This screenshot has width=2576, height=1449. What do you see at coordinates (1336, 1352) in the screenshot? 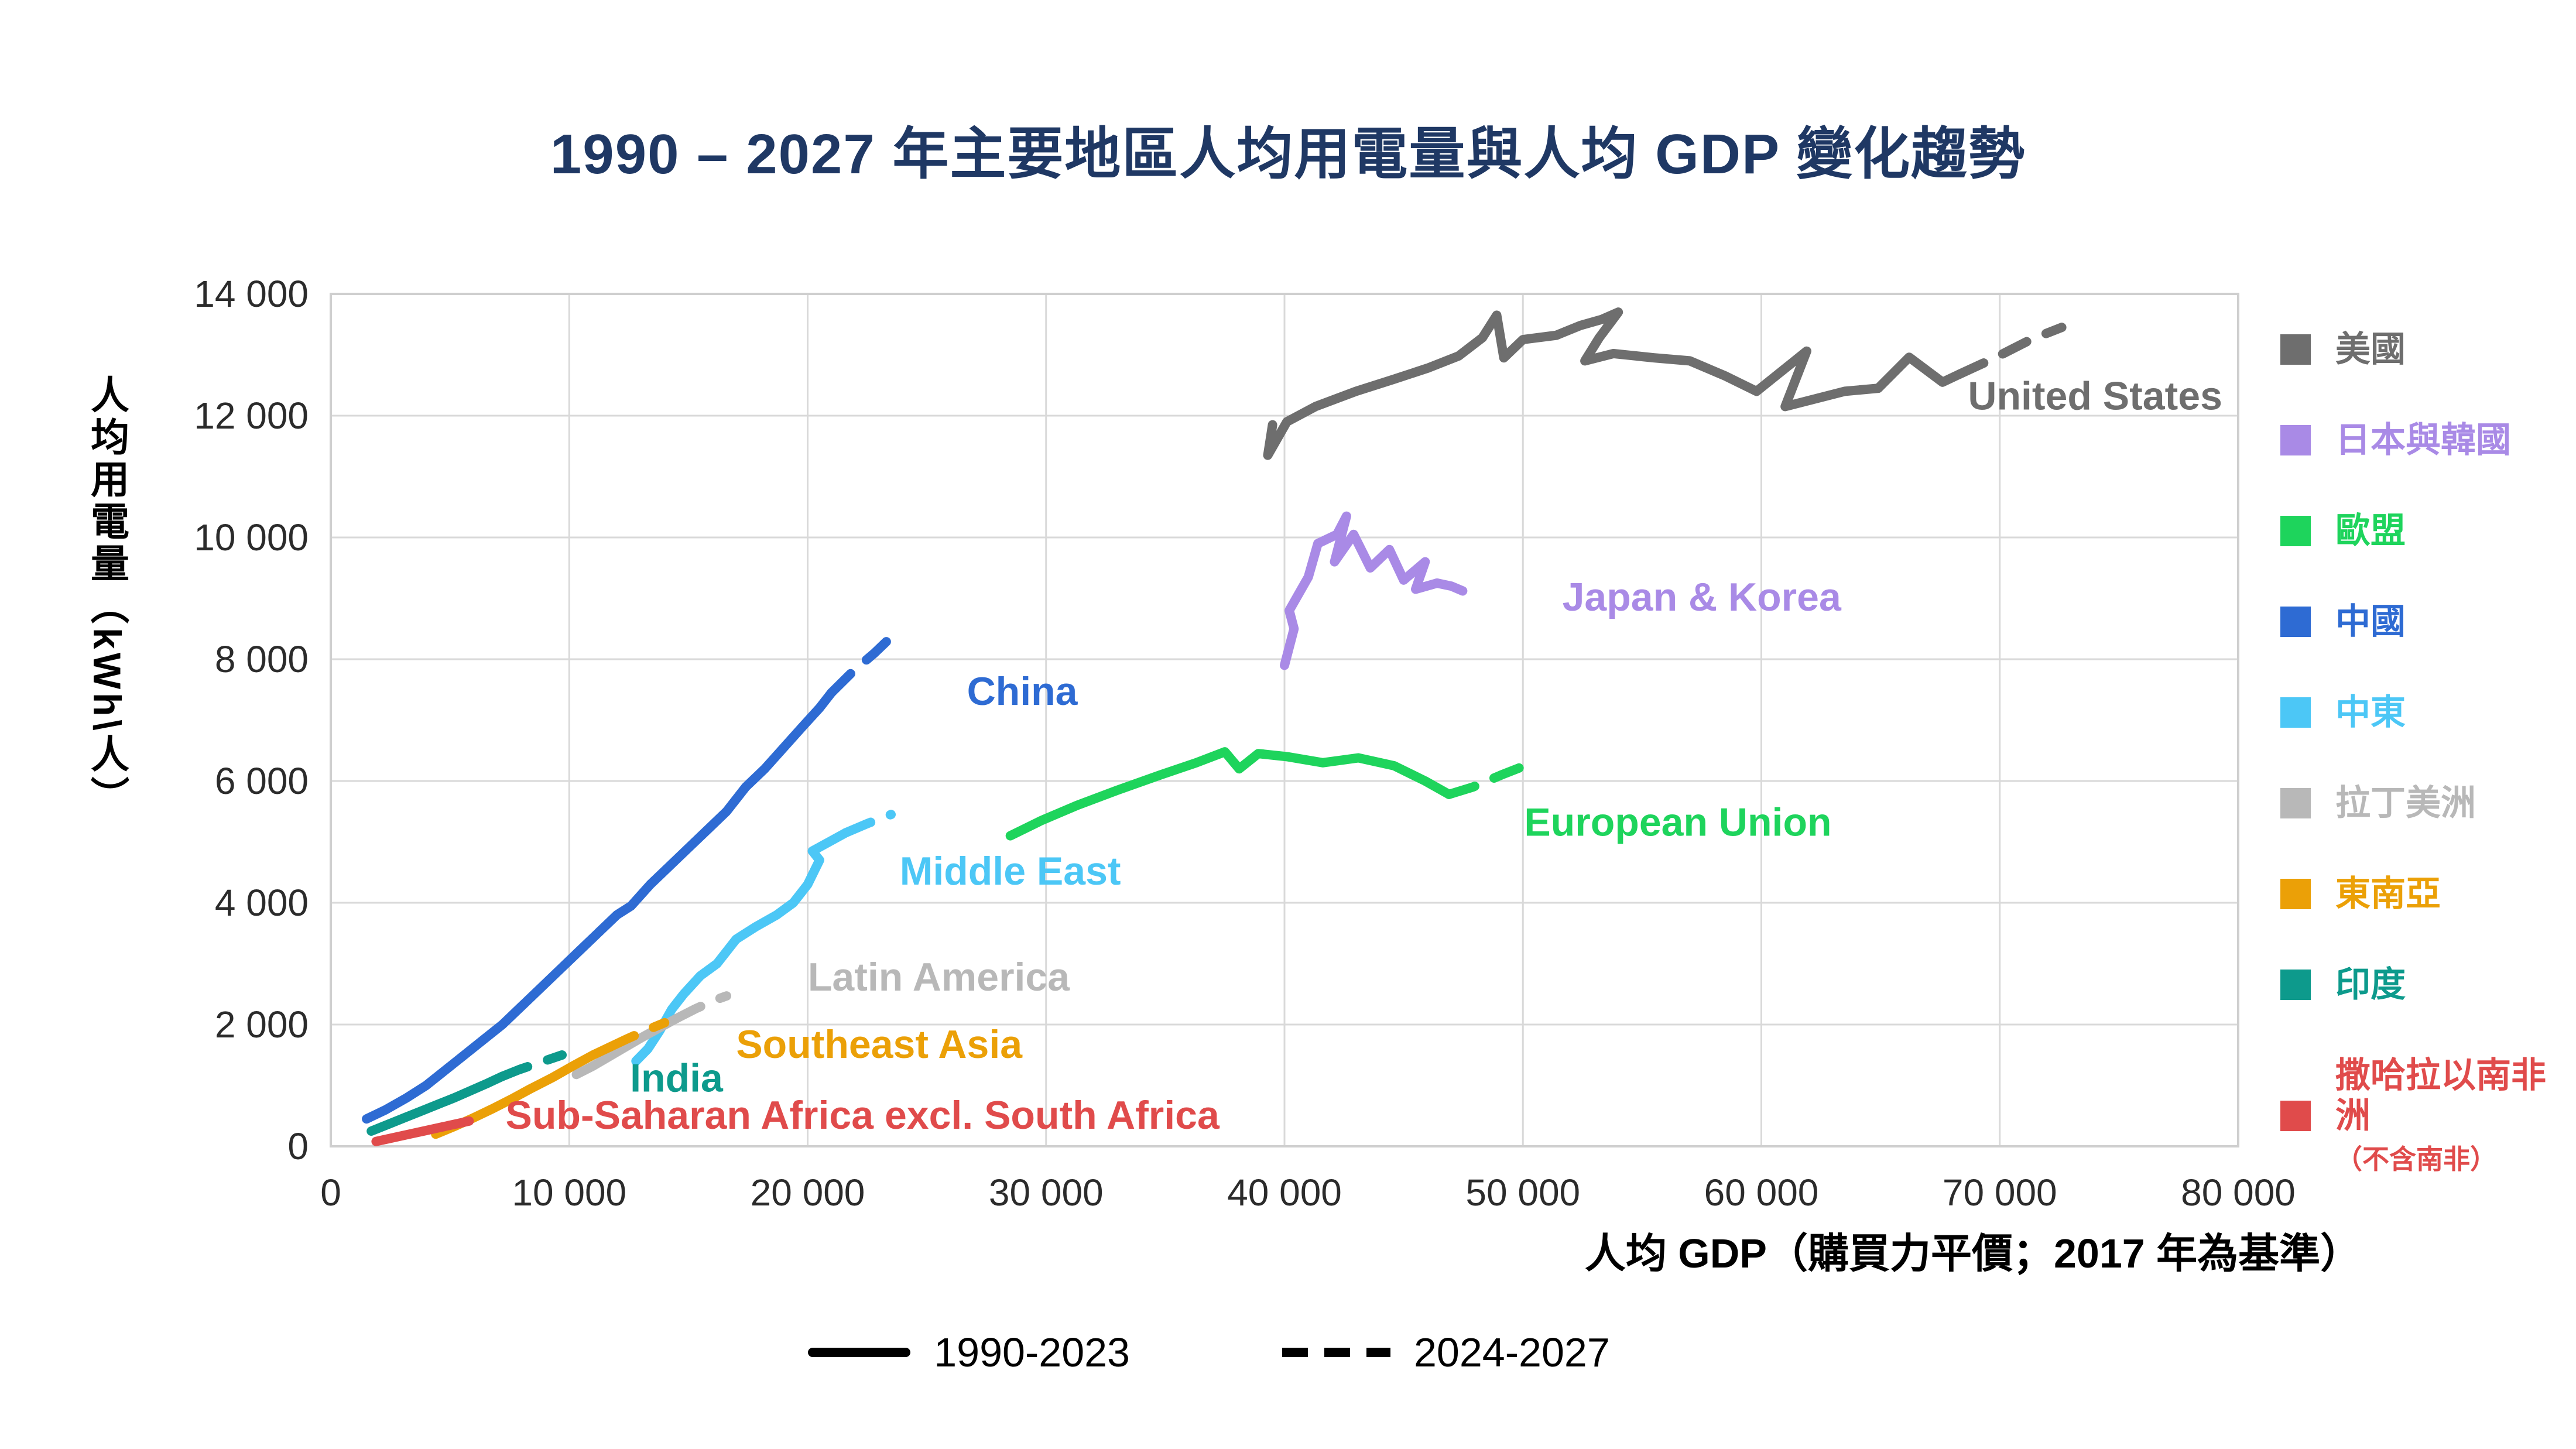
I see `dashed-line-swatch` at bounding box center [1336, 1352].